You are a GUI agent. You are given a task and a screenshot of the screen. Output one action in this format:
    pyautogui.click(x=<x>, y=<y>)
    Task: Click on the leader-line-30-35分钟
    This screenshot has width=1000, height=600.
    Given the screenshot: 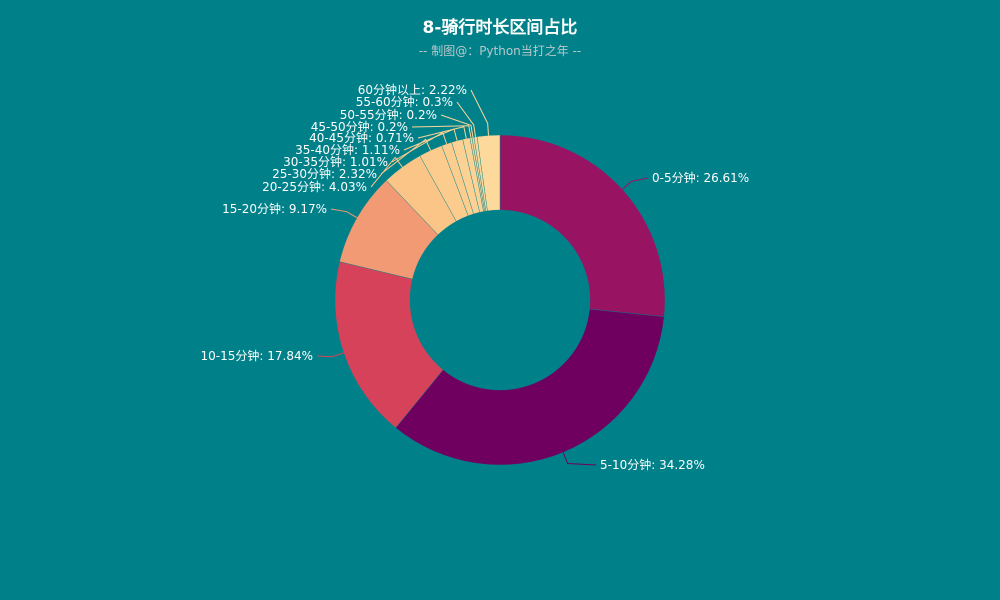 What is the action you would take?
    pyautogui.click(x=419, y=147)
    